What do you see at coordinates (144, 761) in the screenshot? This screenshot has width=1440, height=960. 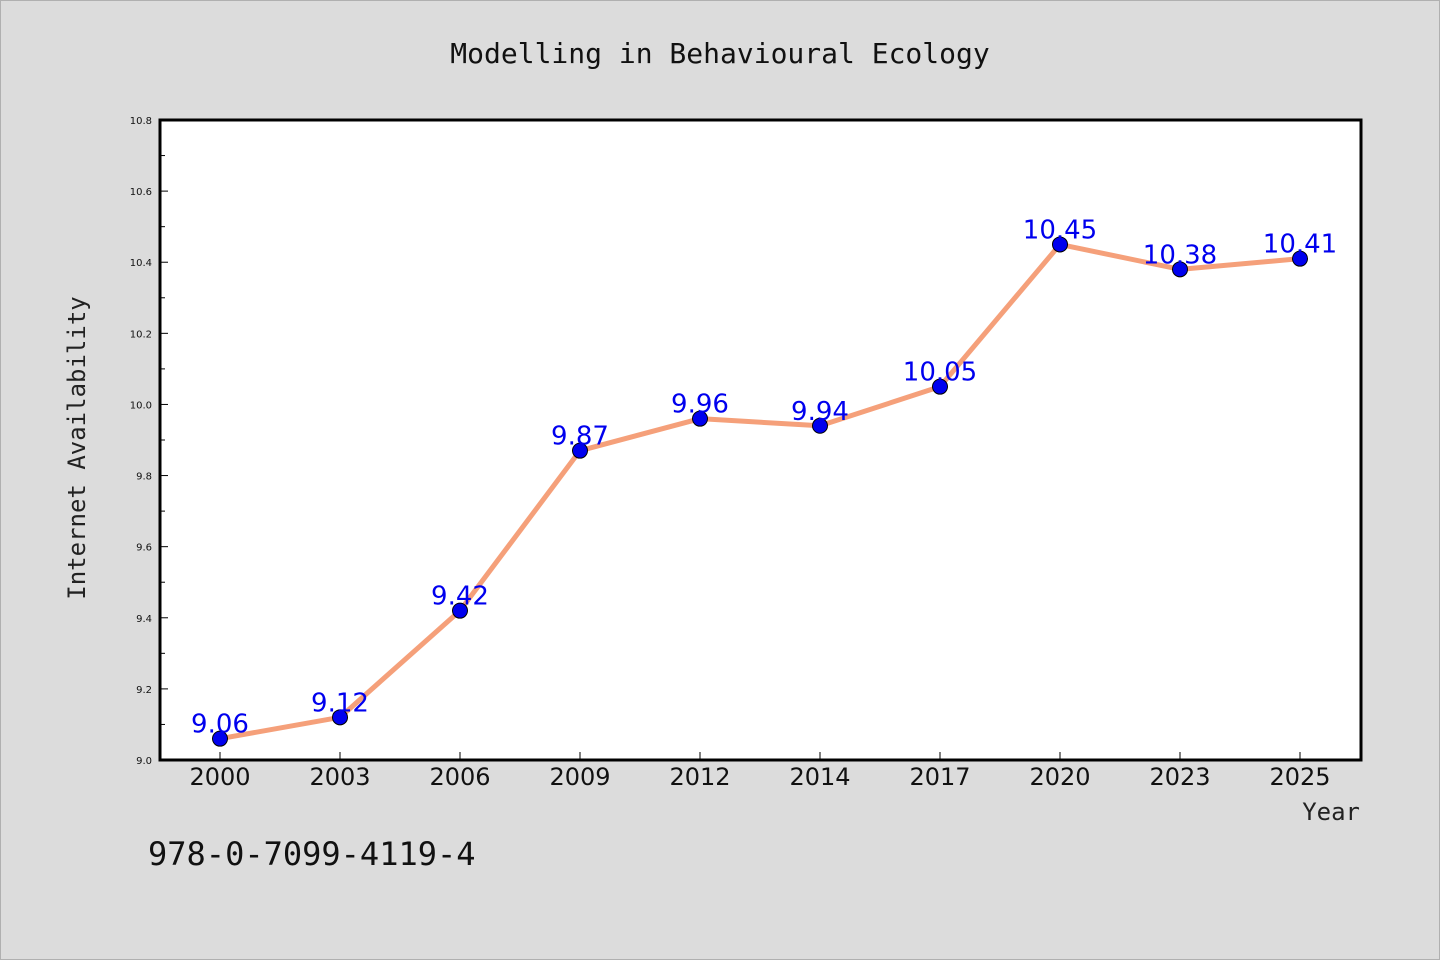 I see `y-tick-label: 9.0` at bounding box center [144, 761].